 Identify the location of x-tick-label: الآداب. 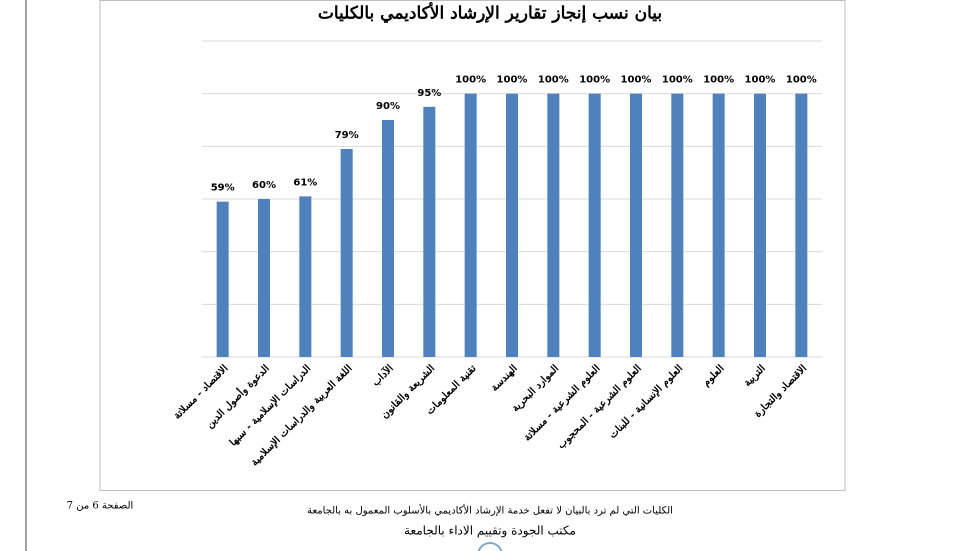
(383, 375).